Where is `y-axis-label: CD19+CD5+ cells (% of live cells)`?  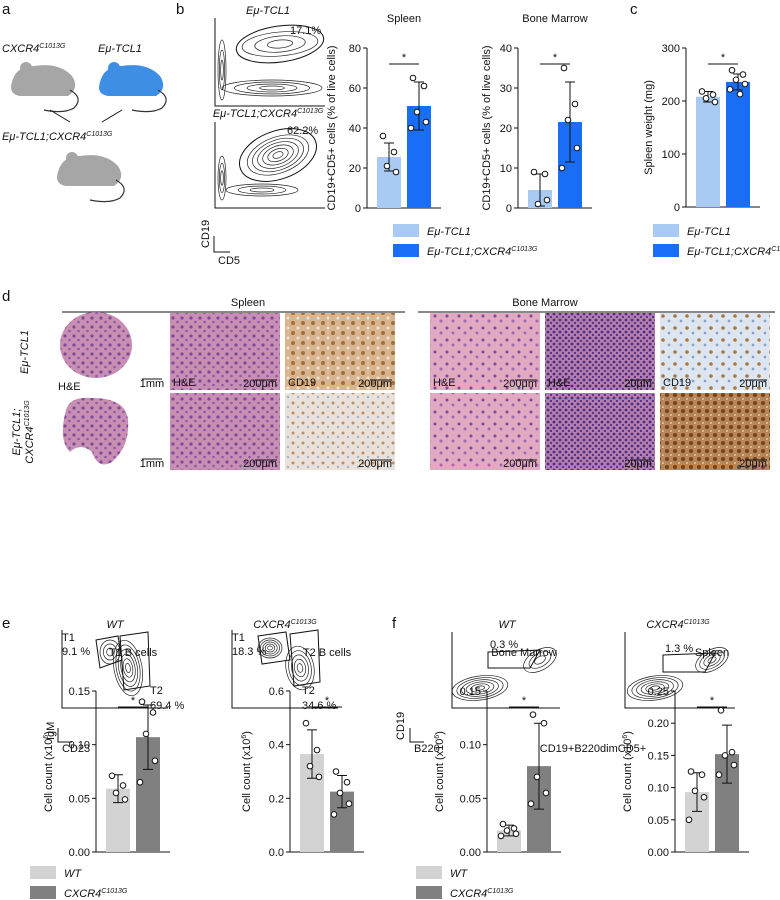 y-axis-label: CD19+CD5+ cells (% of live cells) is located at coordinates (332, 127).